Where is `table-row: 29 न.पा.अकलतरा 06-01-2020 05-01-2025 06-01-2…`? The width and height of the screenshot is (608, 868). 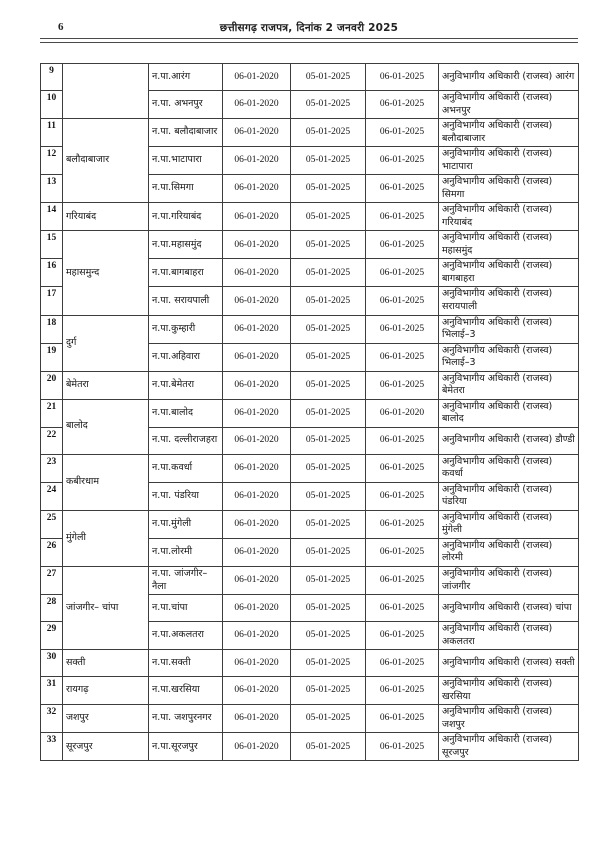 table-row: 29 न.पा.अकलतरा 06-01-2020 05-01-2025 06-01-2… is located at coordinates (309, 636).